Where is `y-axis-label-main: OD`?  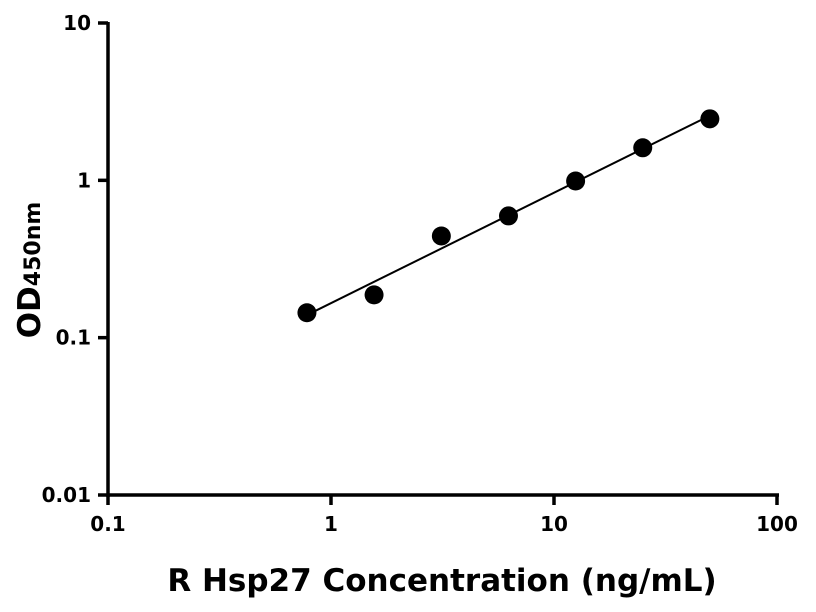 y-axis-label-main: OD is located at coordinates (30, 312).